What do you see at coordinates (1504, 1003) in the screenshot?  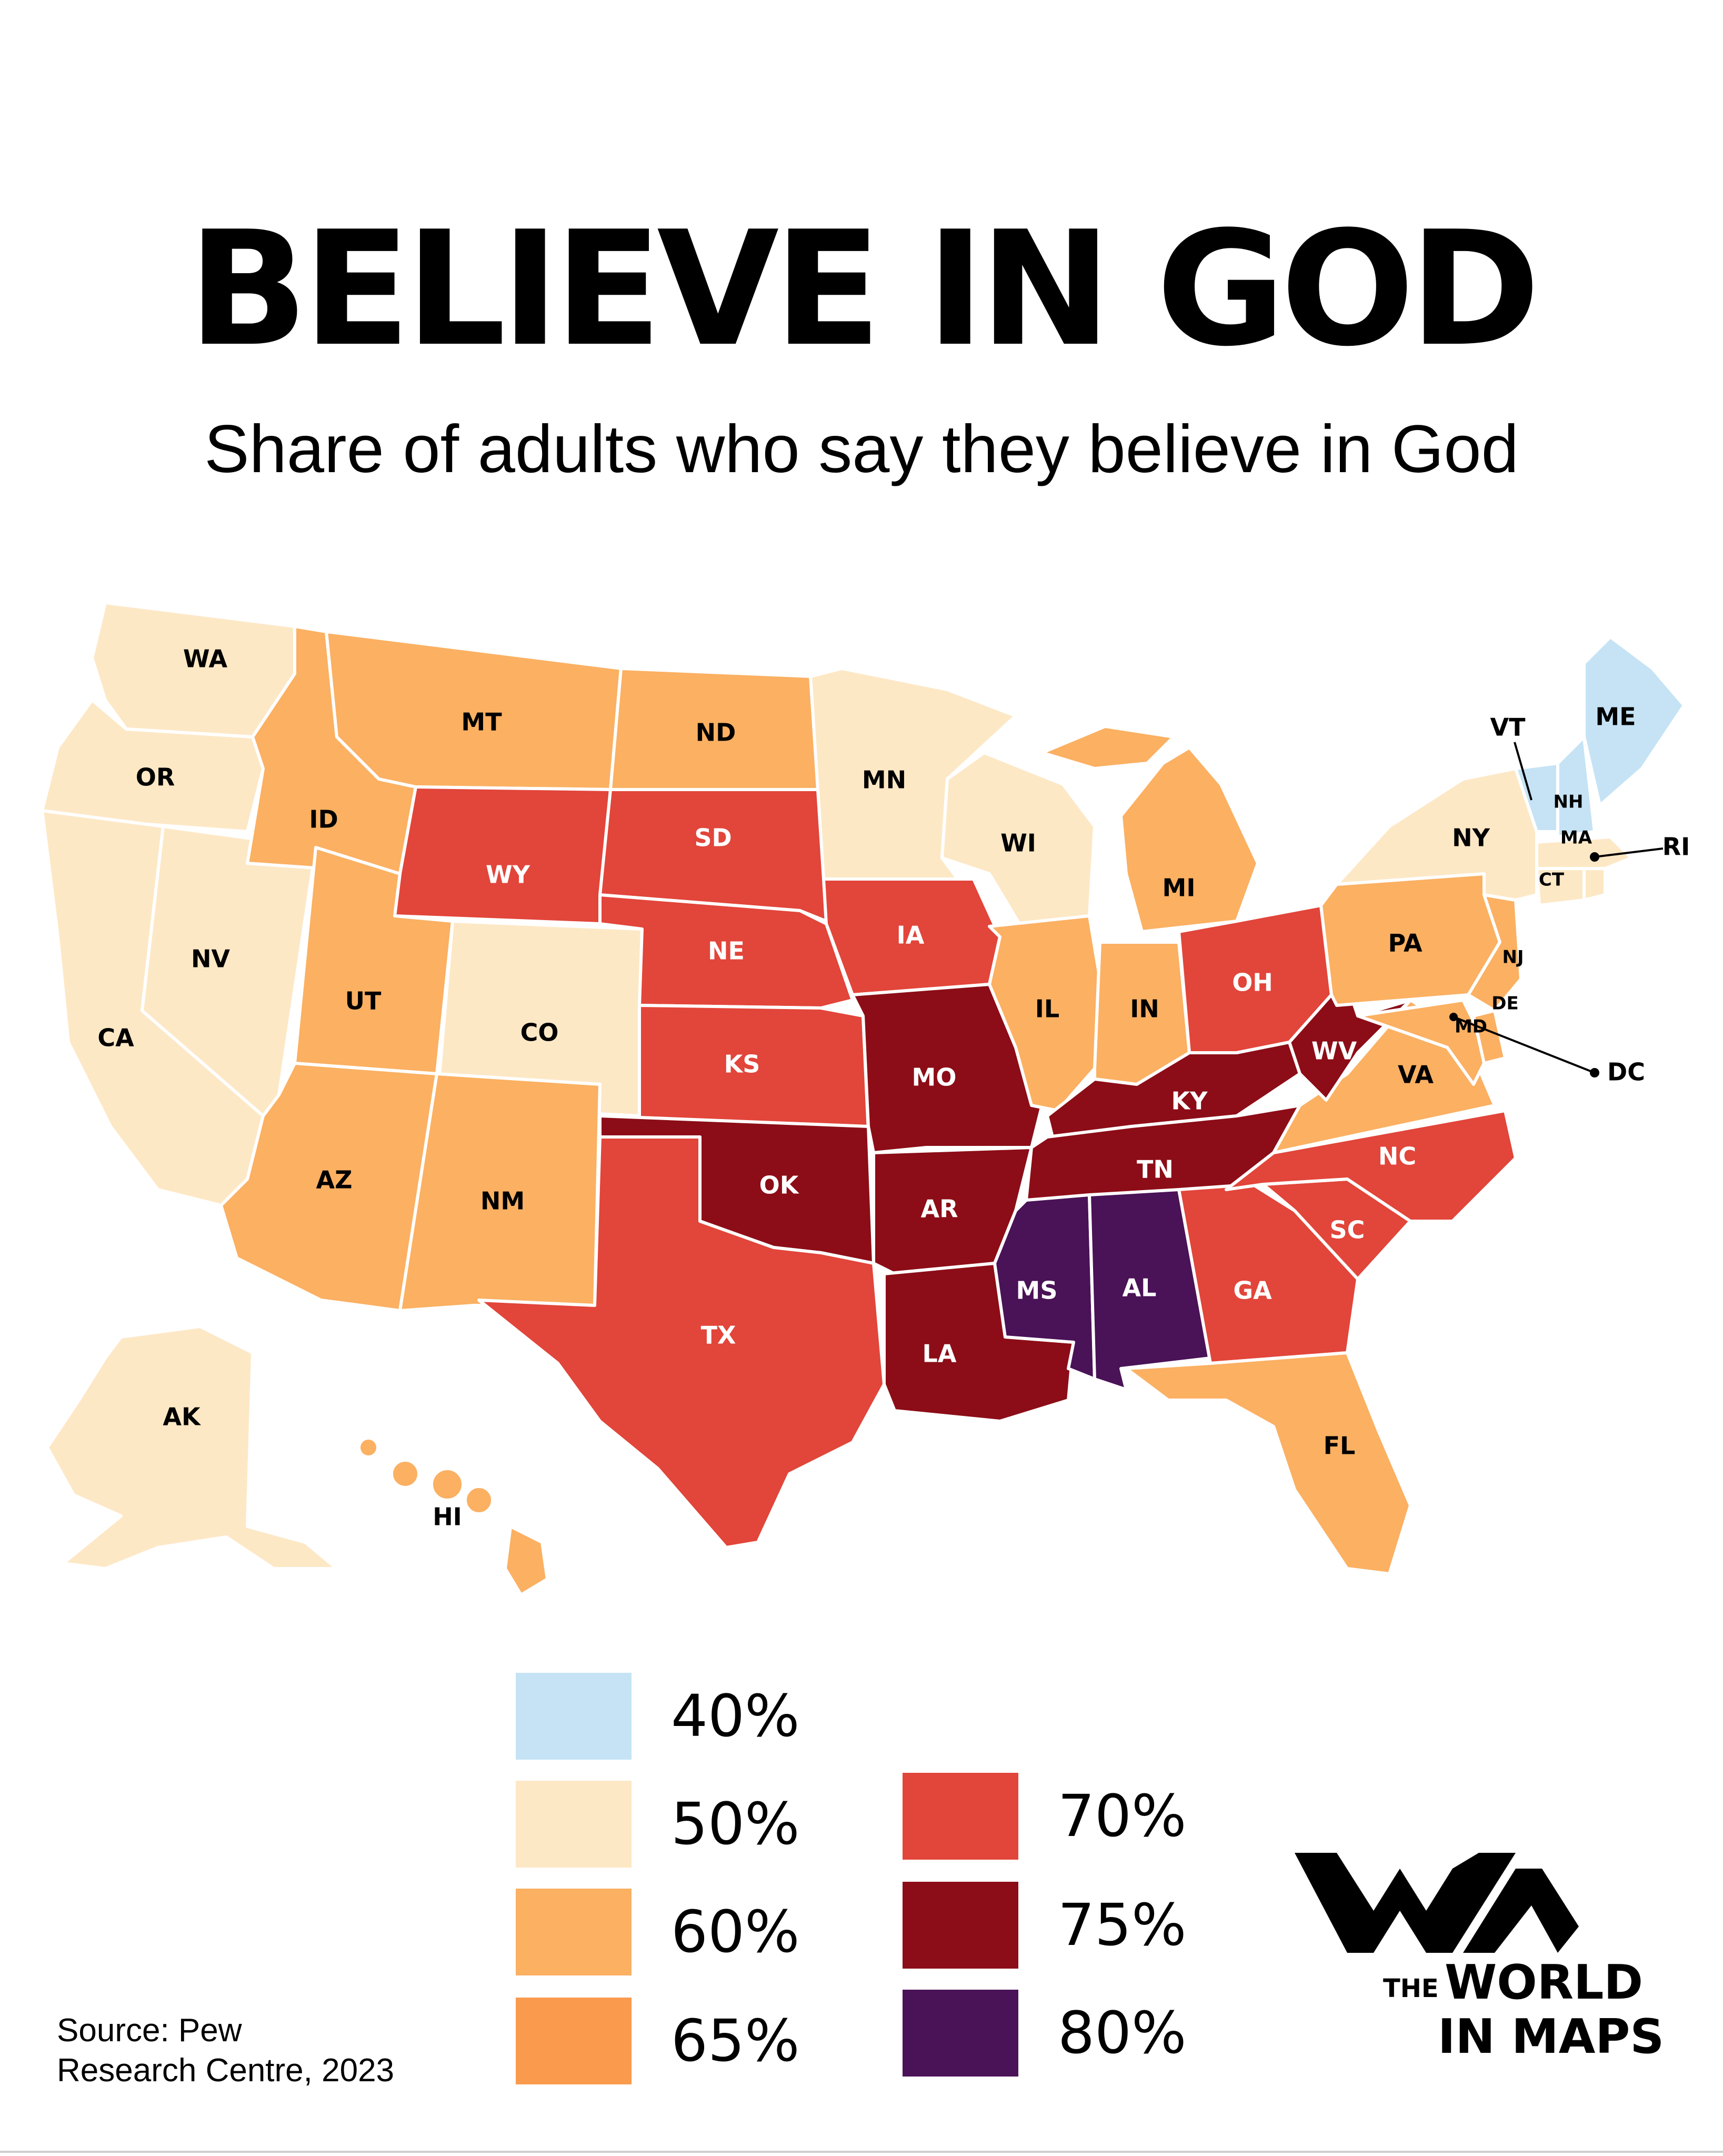 I see `state-label-de: DE` at bounding box center [1504, 1003].